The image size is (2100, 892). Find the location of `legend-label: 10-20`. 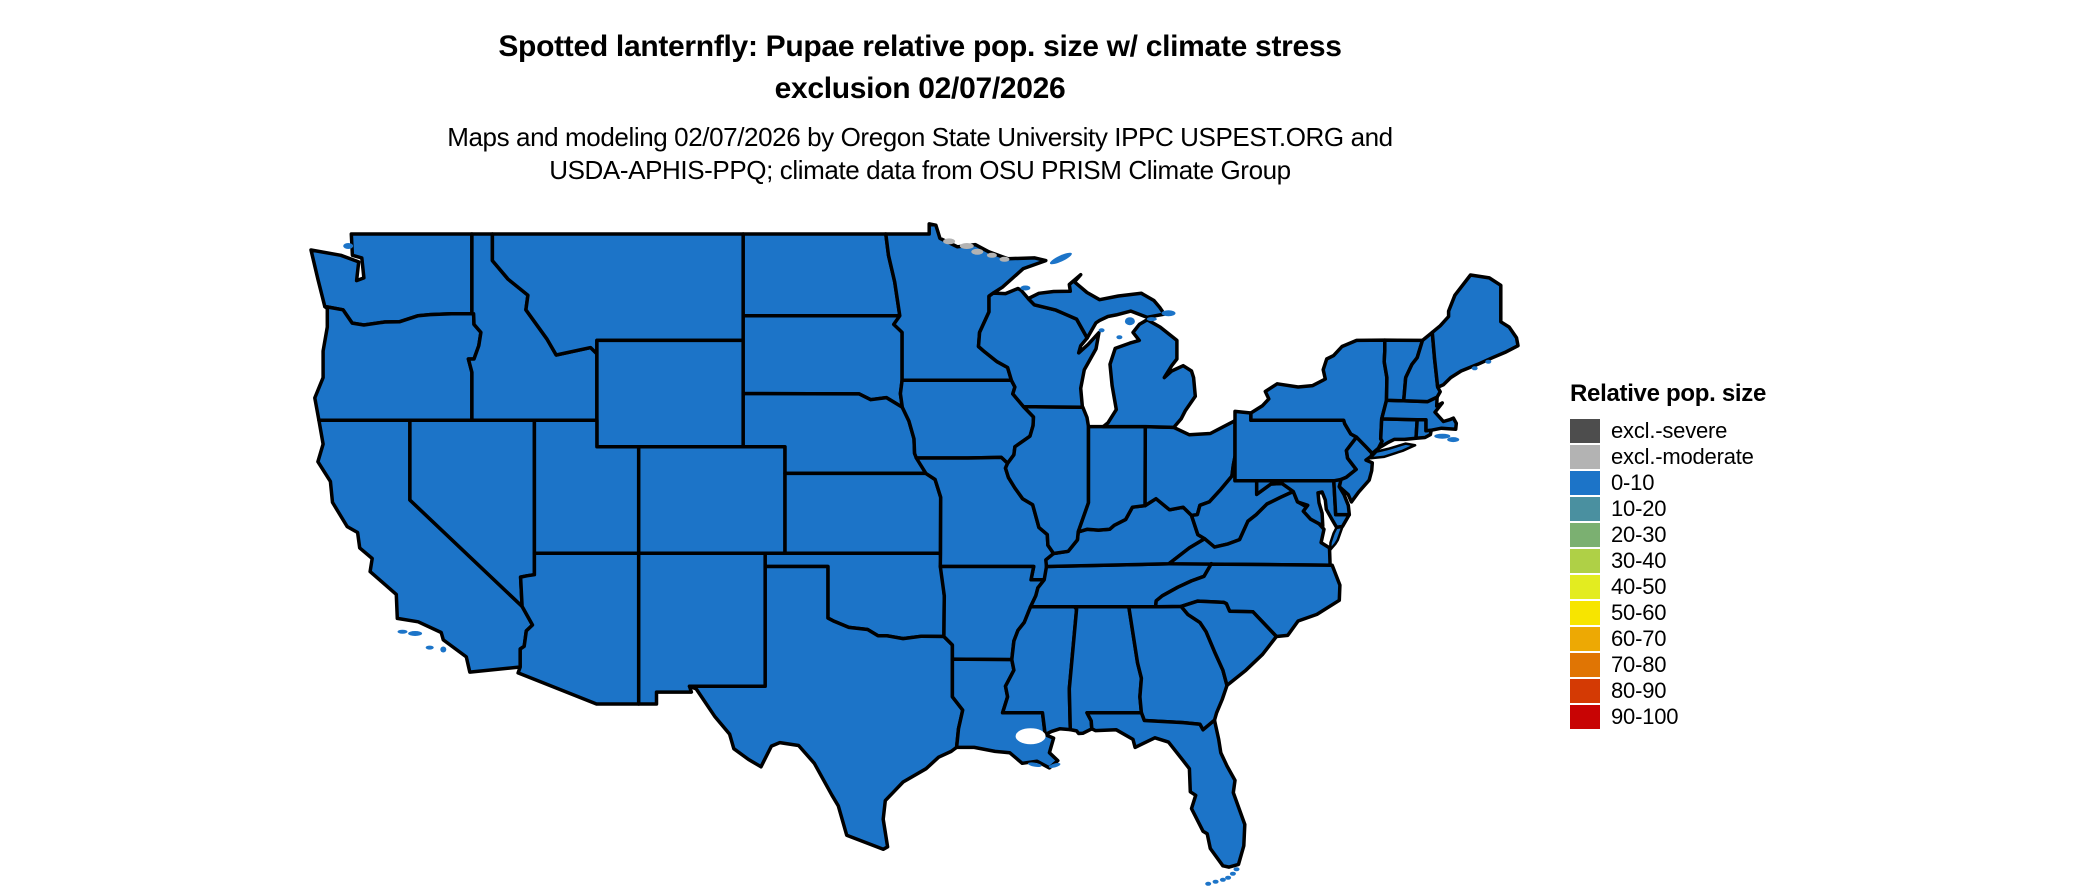

legend-label: 10-20 is located at coordinates (1639, 508).